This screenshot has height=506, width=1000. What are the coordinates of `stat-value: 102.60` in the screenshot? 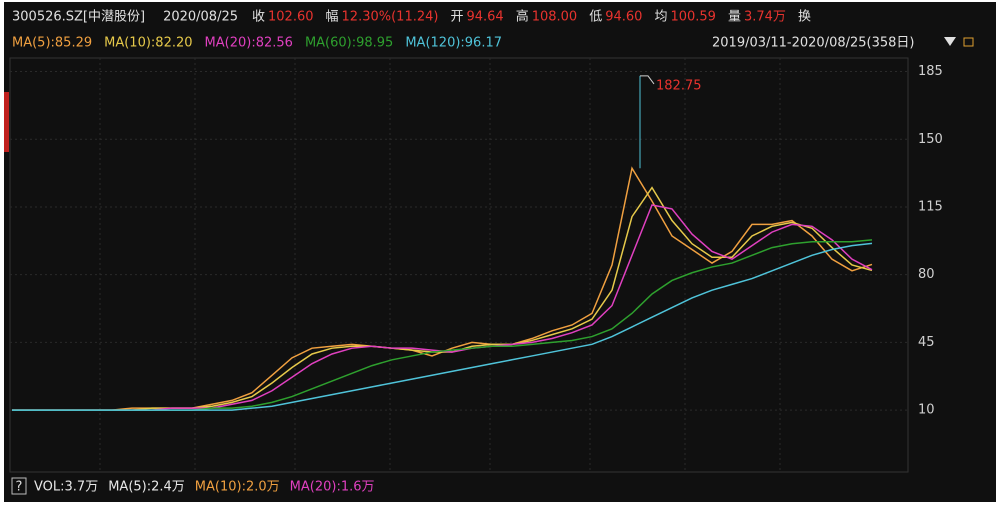 It's located at (291, 17).